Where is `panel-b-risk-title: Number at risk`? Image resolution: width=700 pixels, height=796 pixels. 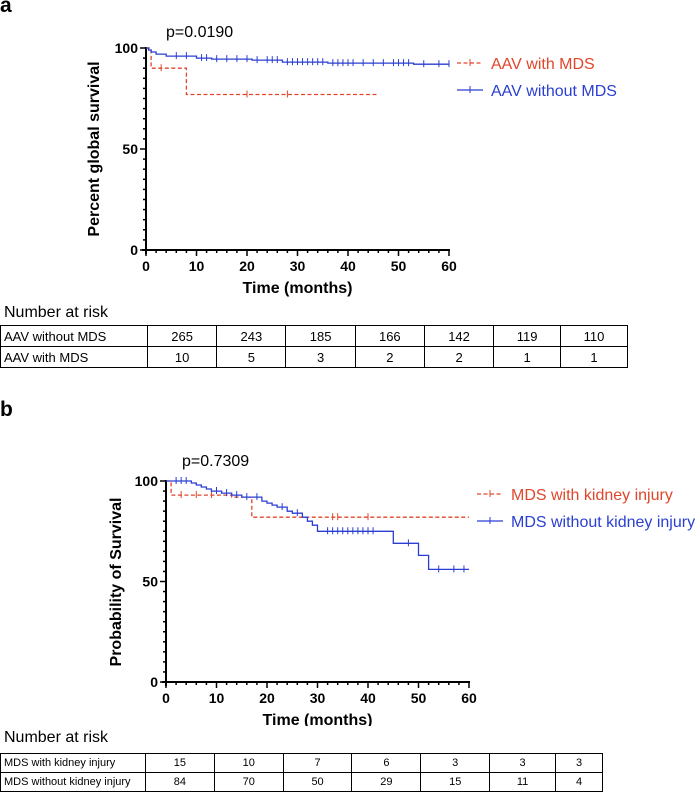
panel-b-risk-title: Number at risk is located at coordinates (56, 737).